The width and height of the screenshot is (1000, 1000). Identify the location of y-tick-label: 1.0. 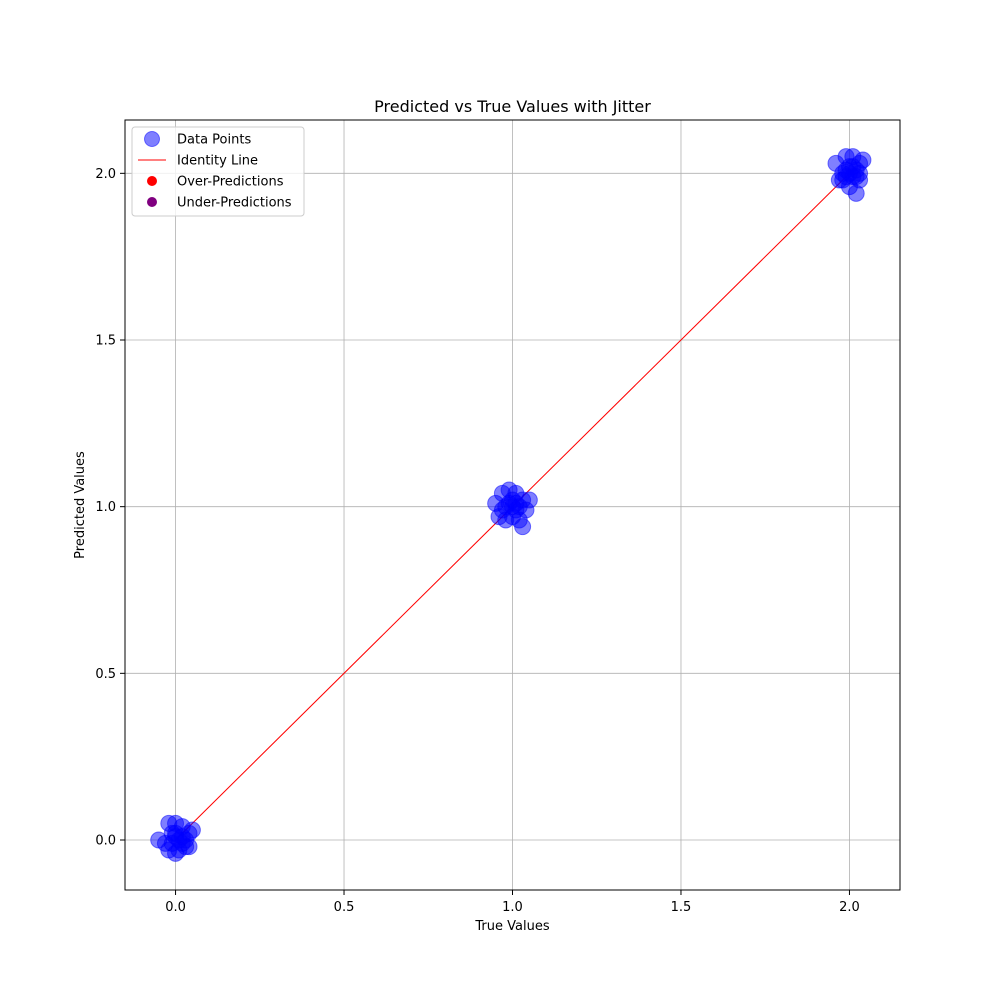
(105, 507).